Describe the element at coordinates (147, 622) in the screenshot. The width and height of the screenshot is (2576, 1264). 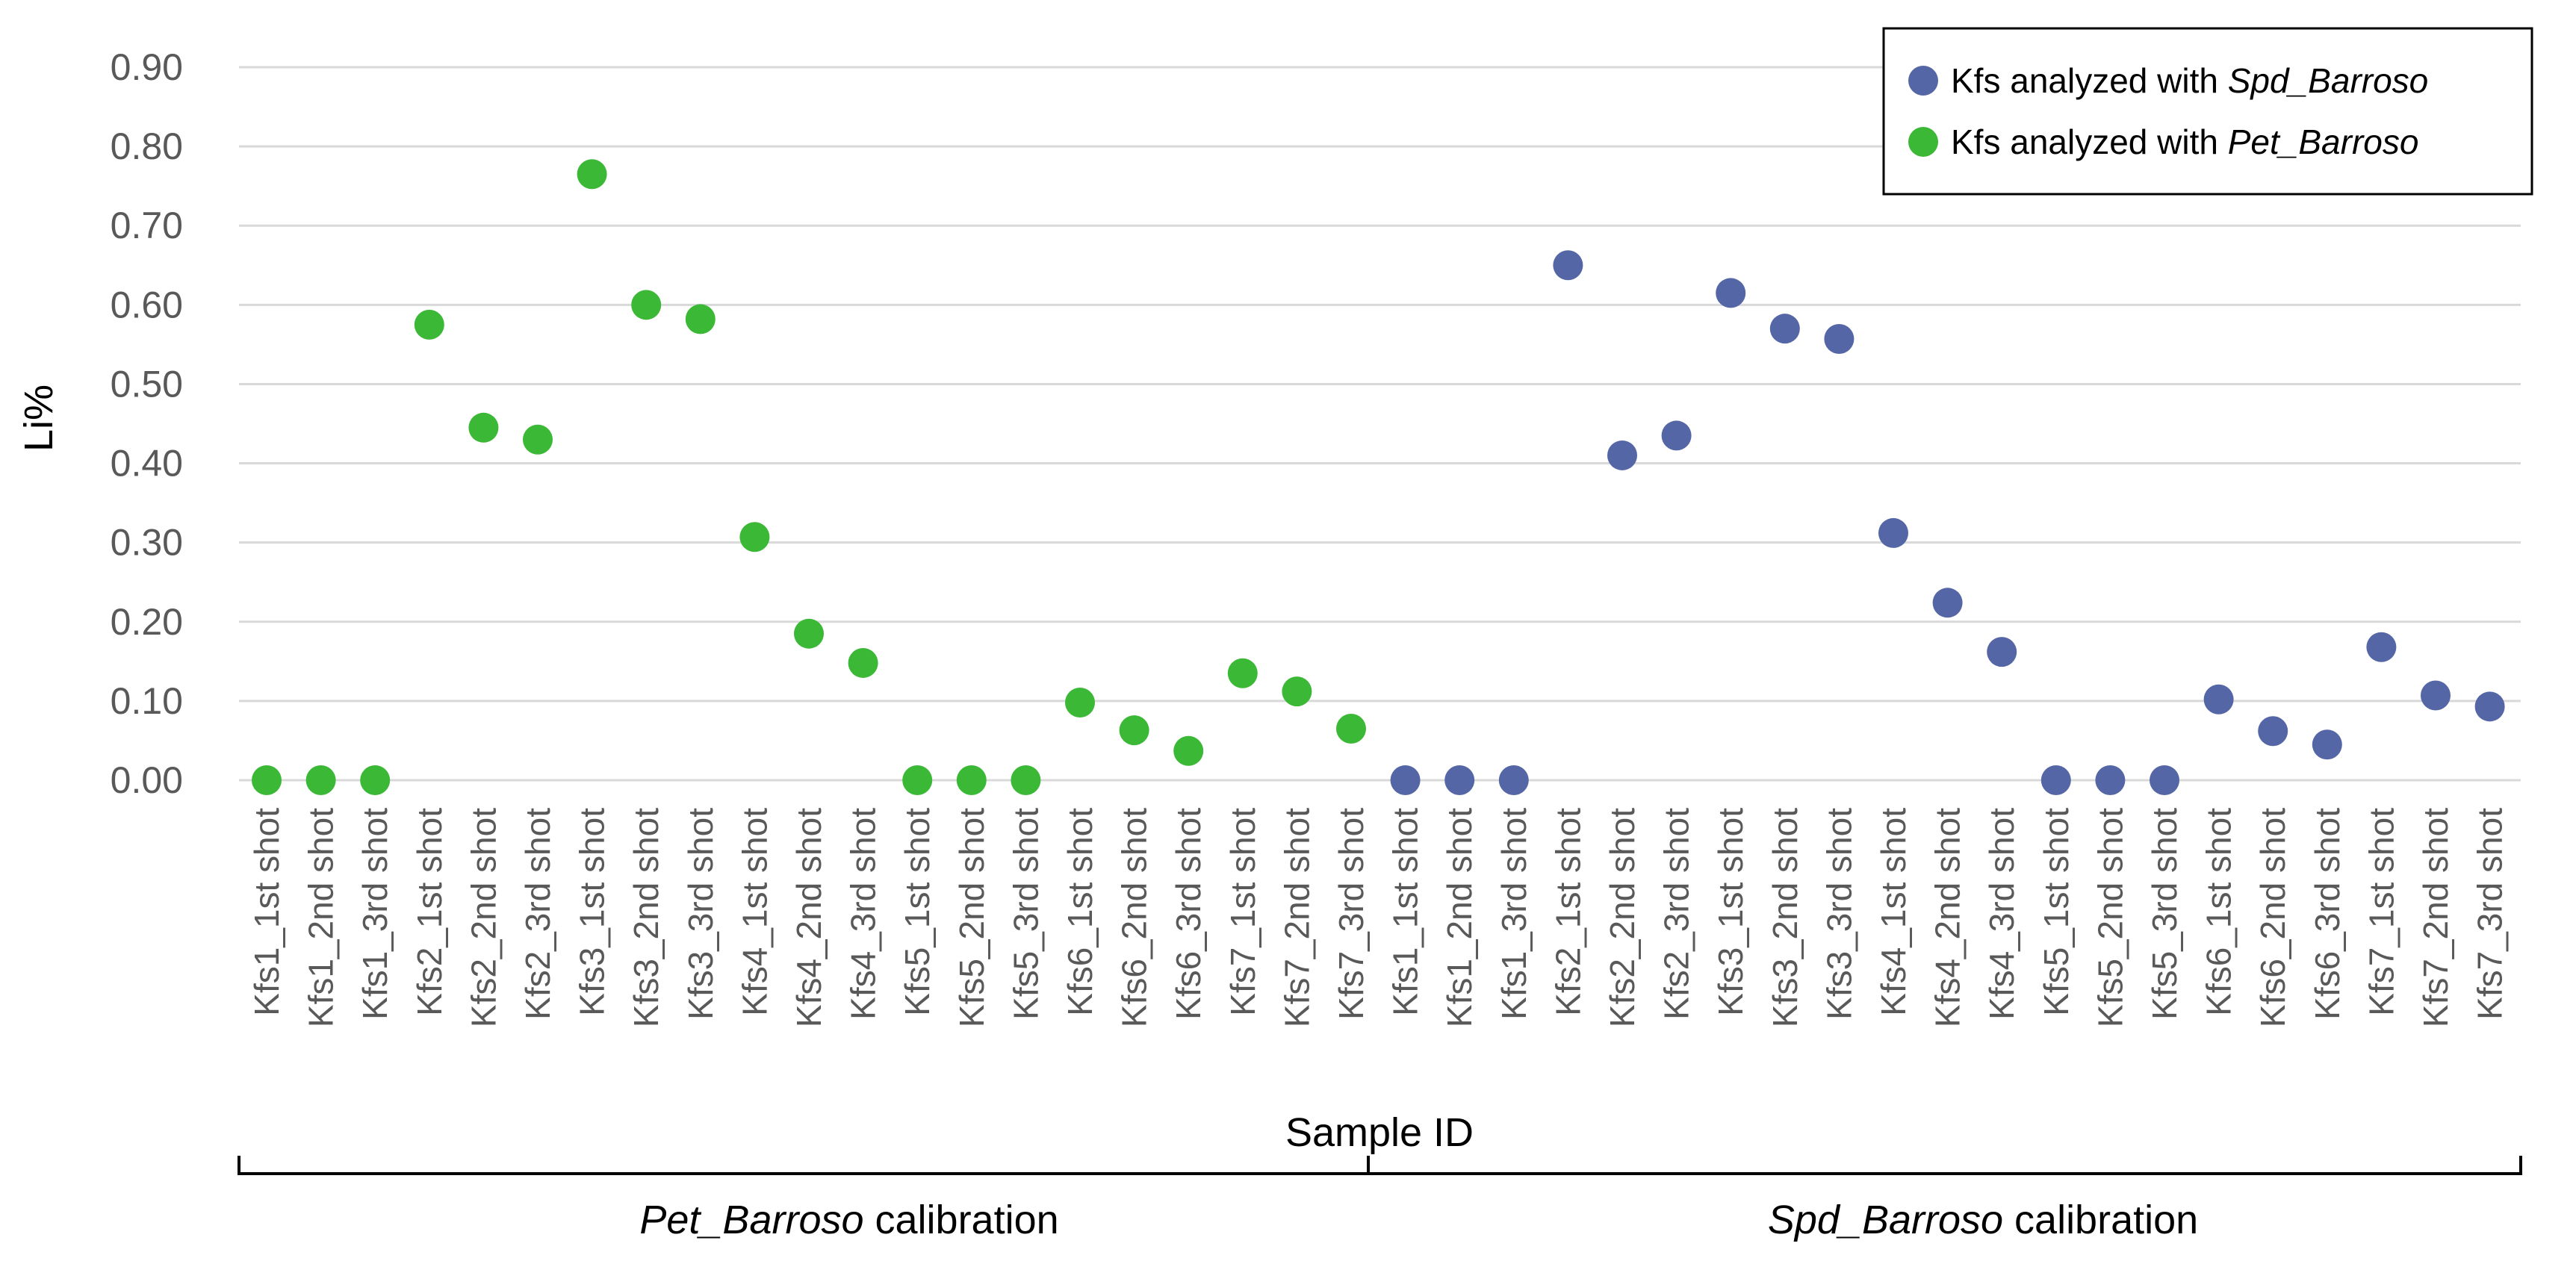
I see `y-tick-label: 0.20` at that location.